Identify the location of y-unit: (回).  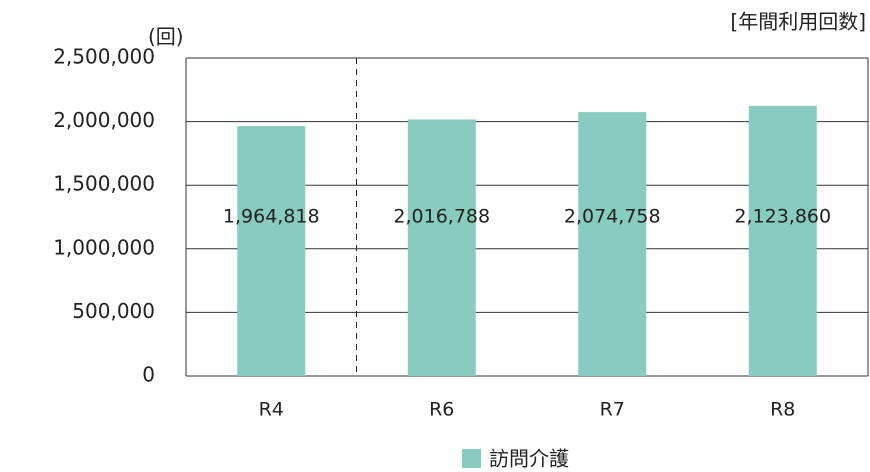
(166, 37).